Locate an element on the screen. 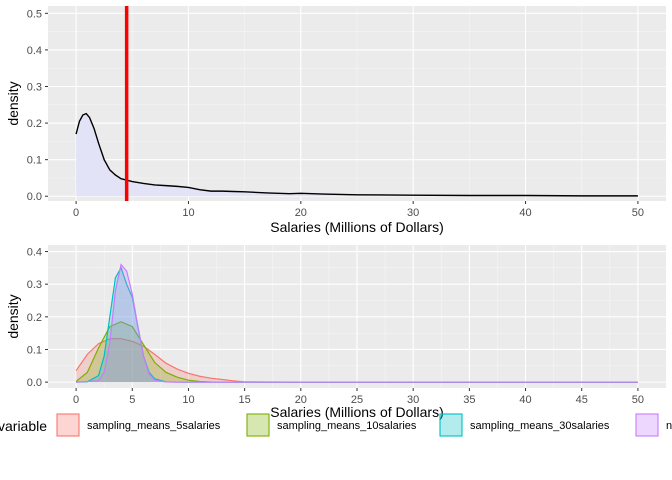 The height and width of the screenshot is (480, 672). x-tick-label: 35 is located at coordinates (469, 400).